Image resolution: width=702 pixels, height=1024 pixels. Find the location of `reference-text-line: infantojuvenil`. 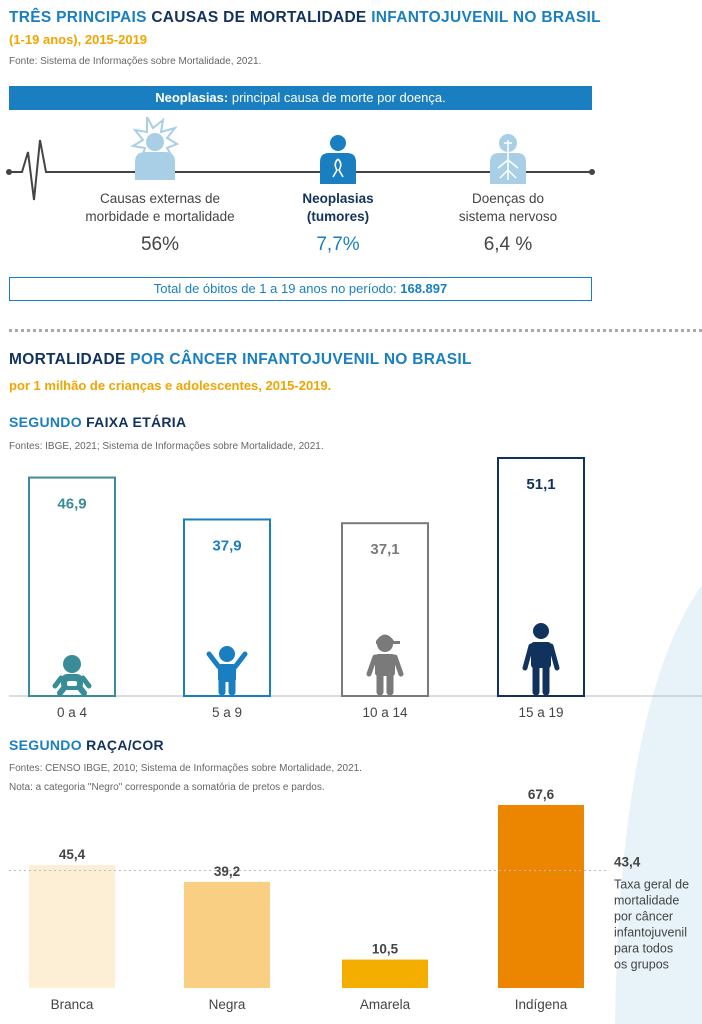

reference-text-line: infantojuvenil is located at coordinates (650, 933).